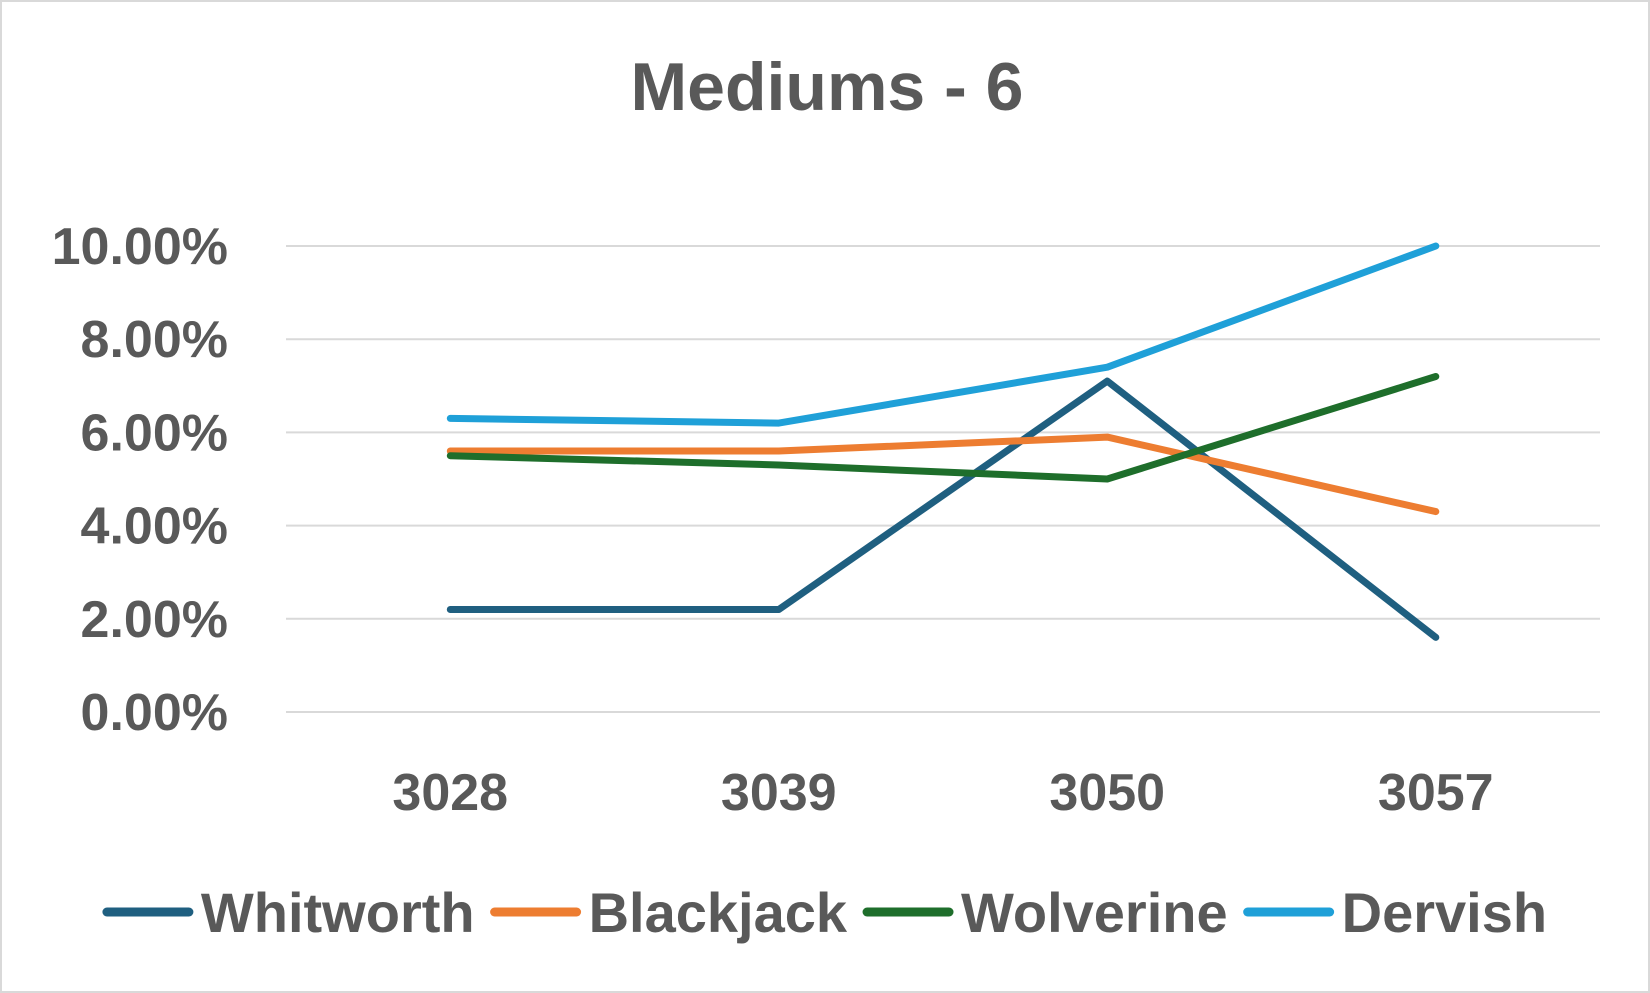  What do you see at coordinates (1436, 793) in the screenshot?
I see `x-tick-label: 3057` at bounding box center [1436, 793].